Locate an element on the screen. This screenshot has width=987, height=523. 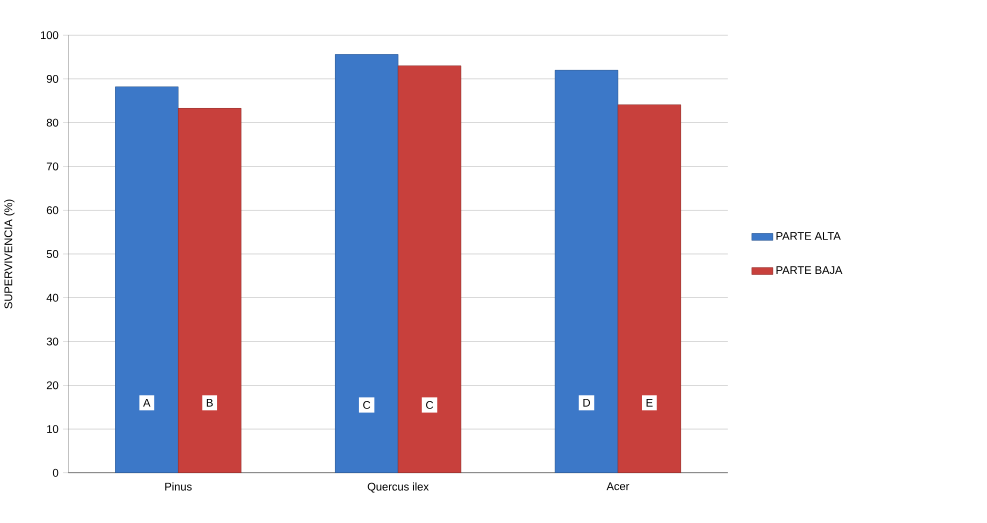
y-tick-label: 90 is located at coordinates (52, 79).